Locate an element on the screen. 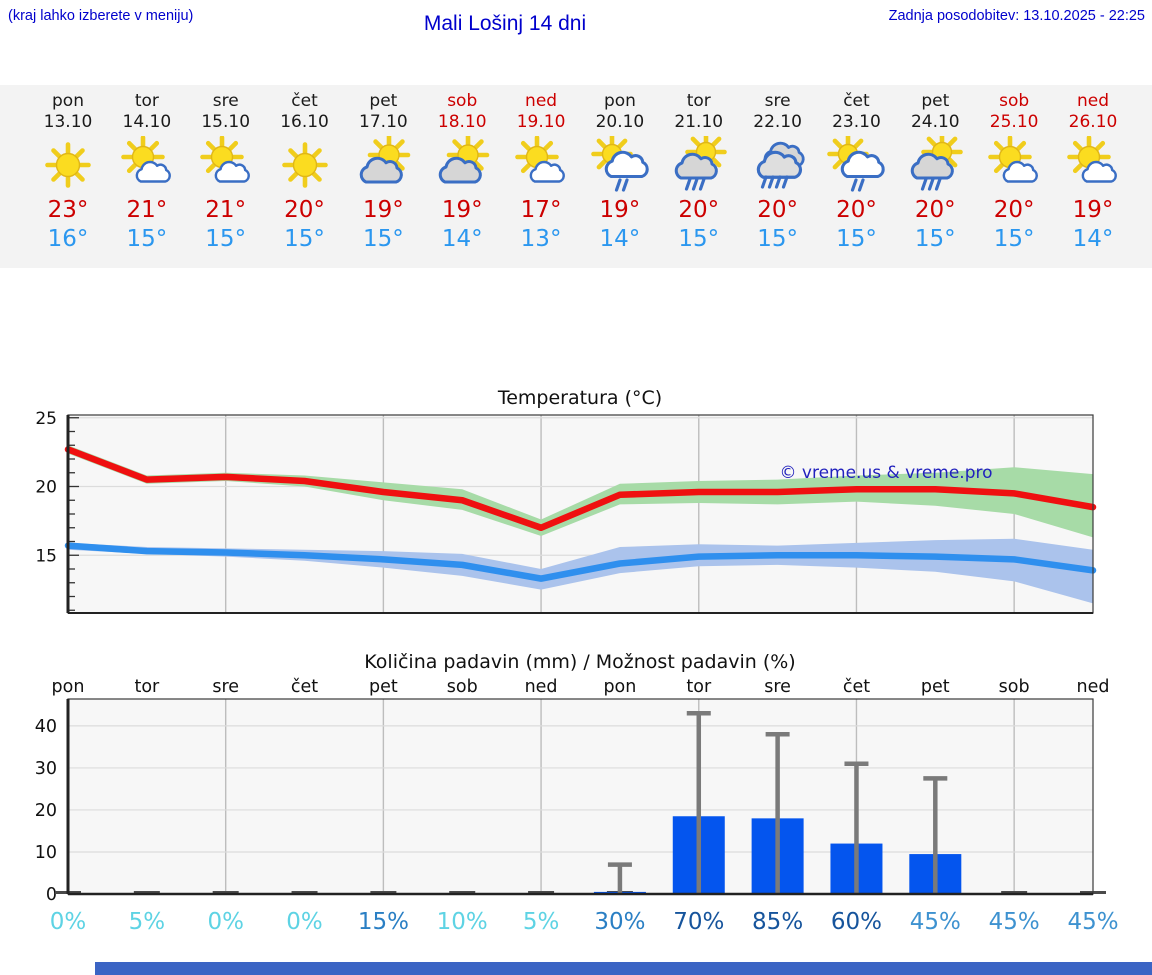  precip-probability-label: 0% is located at coordinates (304, 922).